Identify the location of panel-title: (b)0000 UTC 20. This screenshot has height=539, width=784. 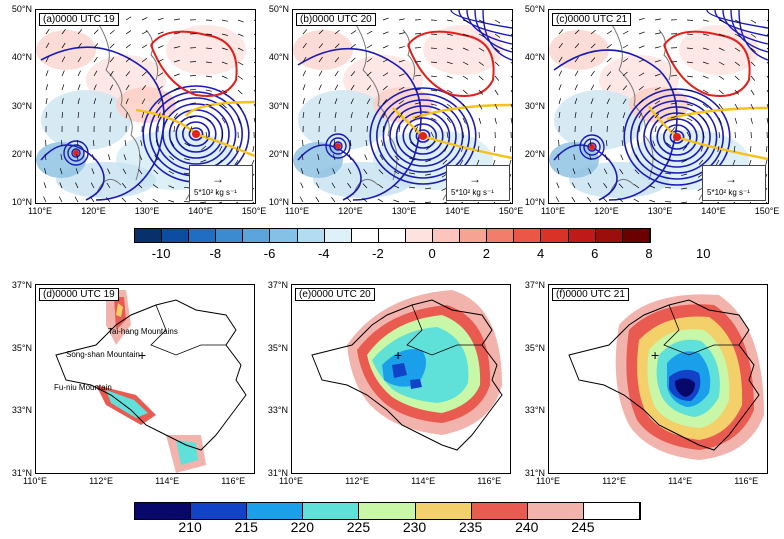
(336, 19).